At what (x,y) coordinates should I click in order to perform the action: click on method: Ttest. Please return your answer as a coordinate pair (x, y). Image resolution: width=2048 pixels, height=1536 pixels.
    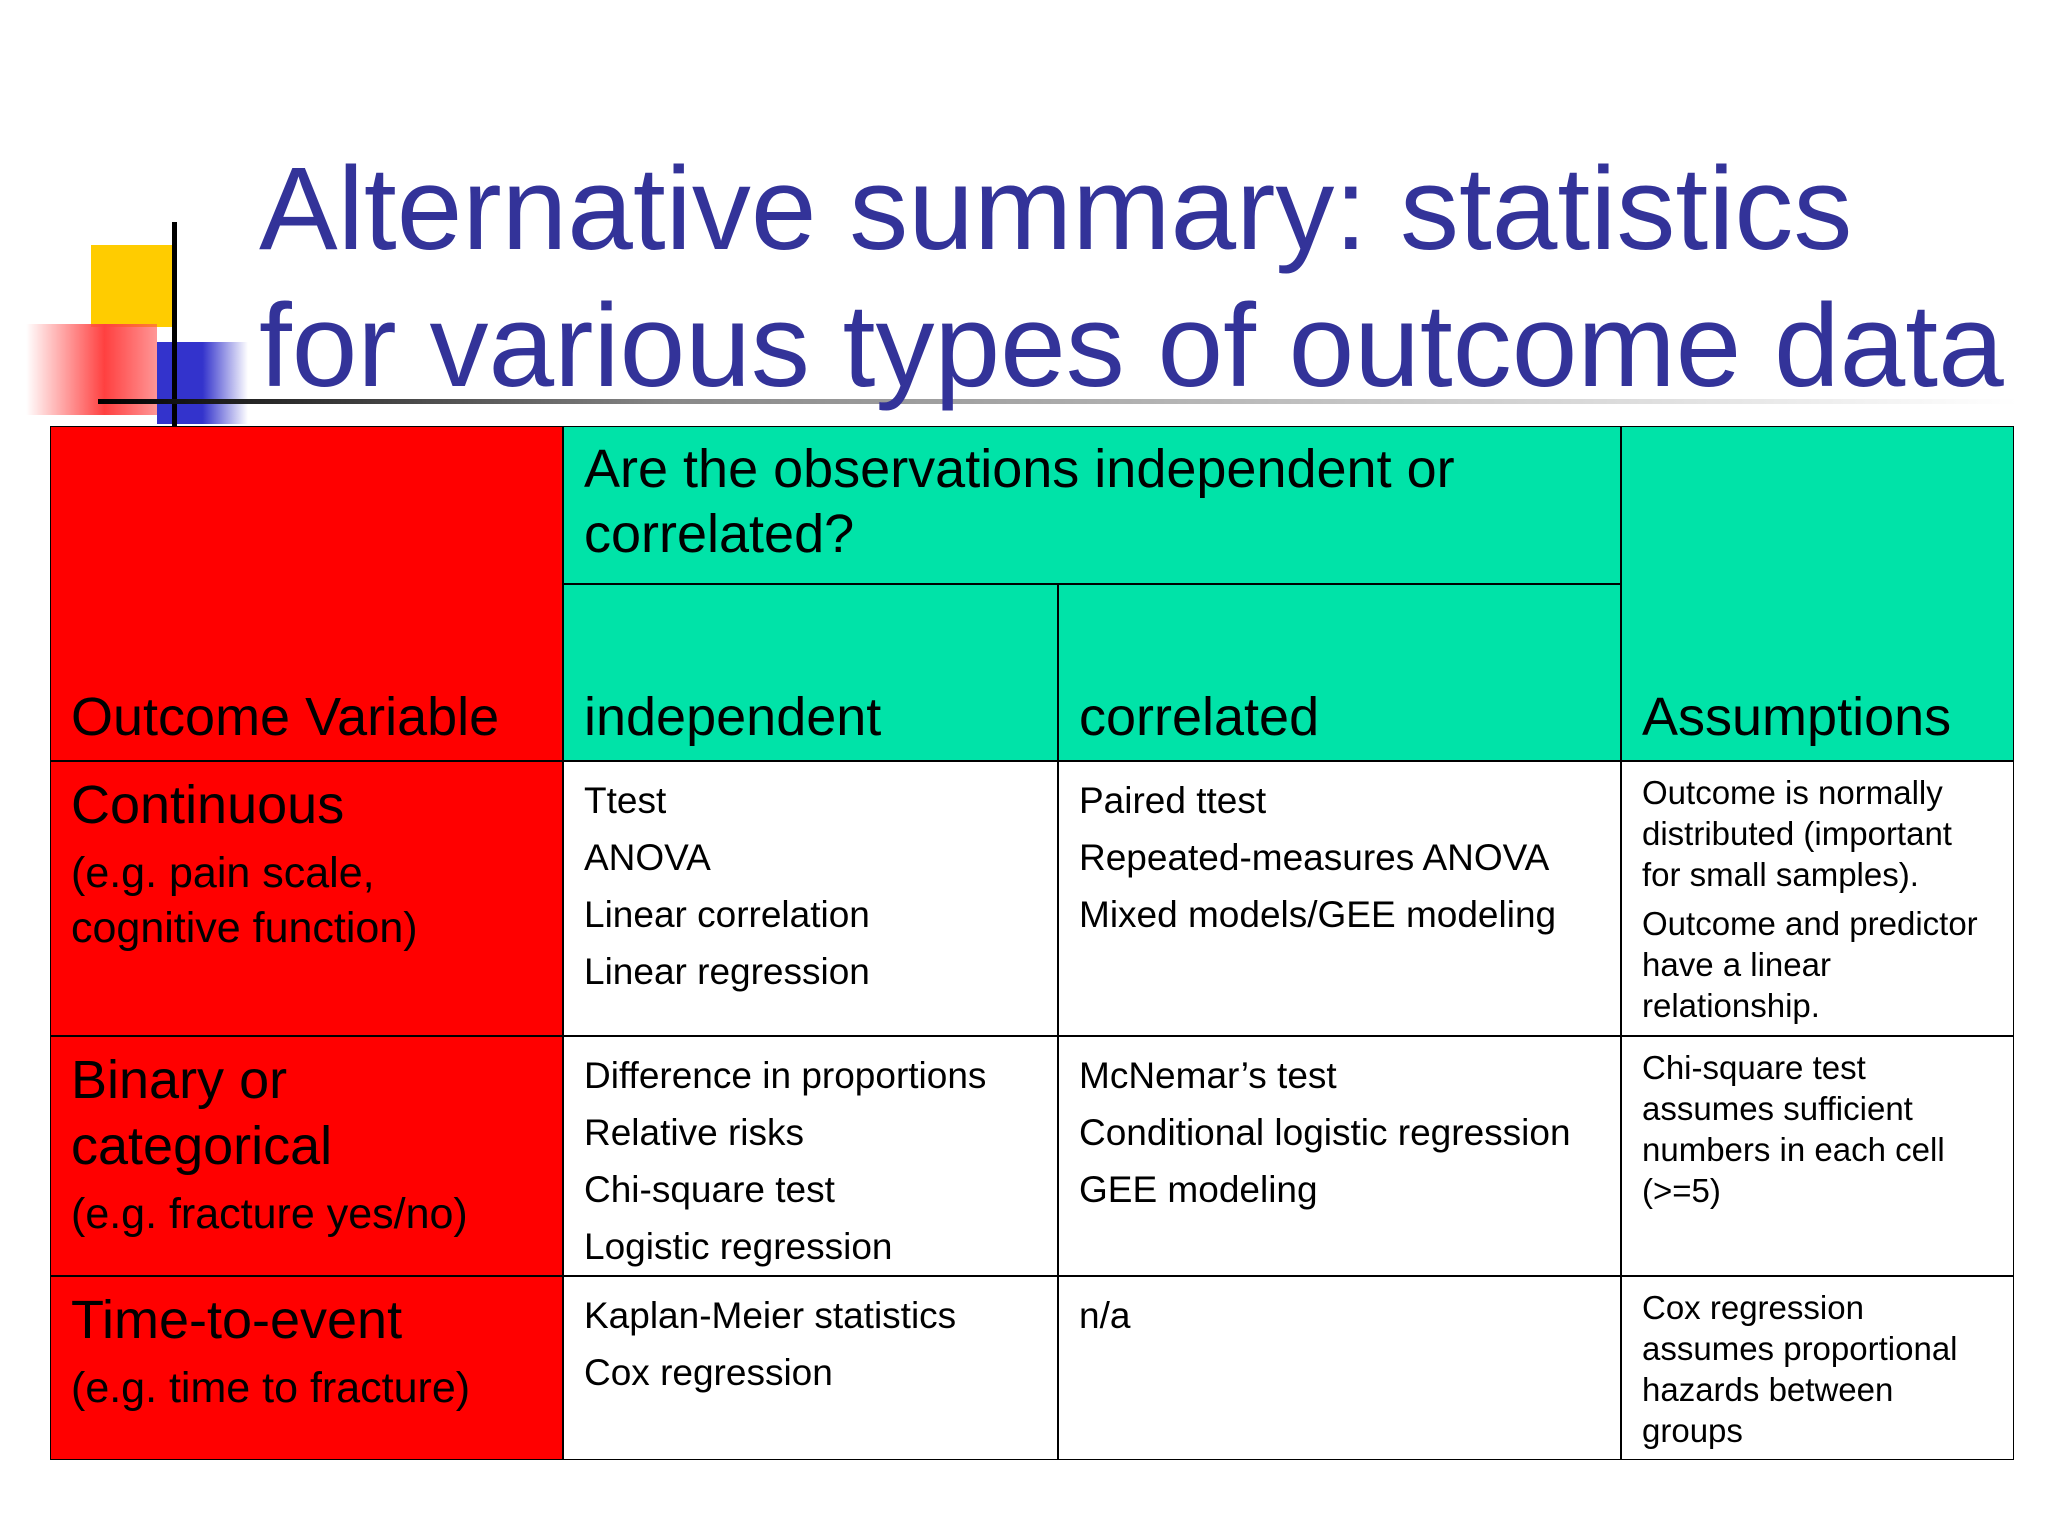
    Looking at the image, I should click on (625, 800).